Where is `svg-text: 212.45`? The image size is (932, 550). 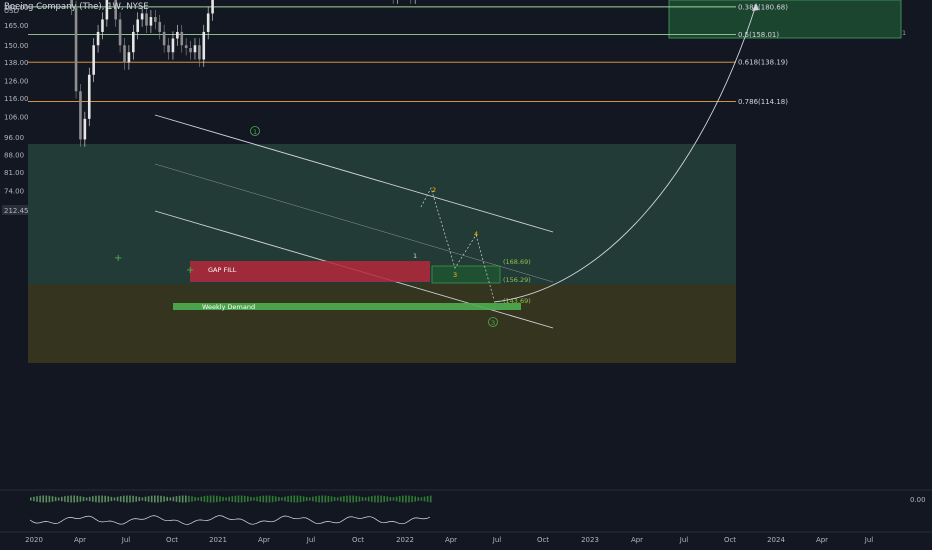
svg-text: 212.45 is located at coordinates (16, 211).